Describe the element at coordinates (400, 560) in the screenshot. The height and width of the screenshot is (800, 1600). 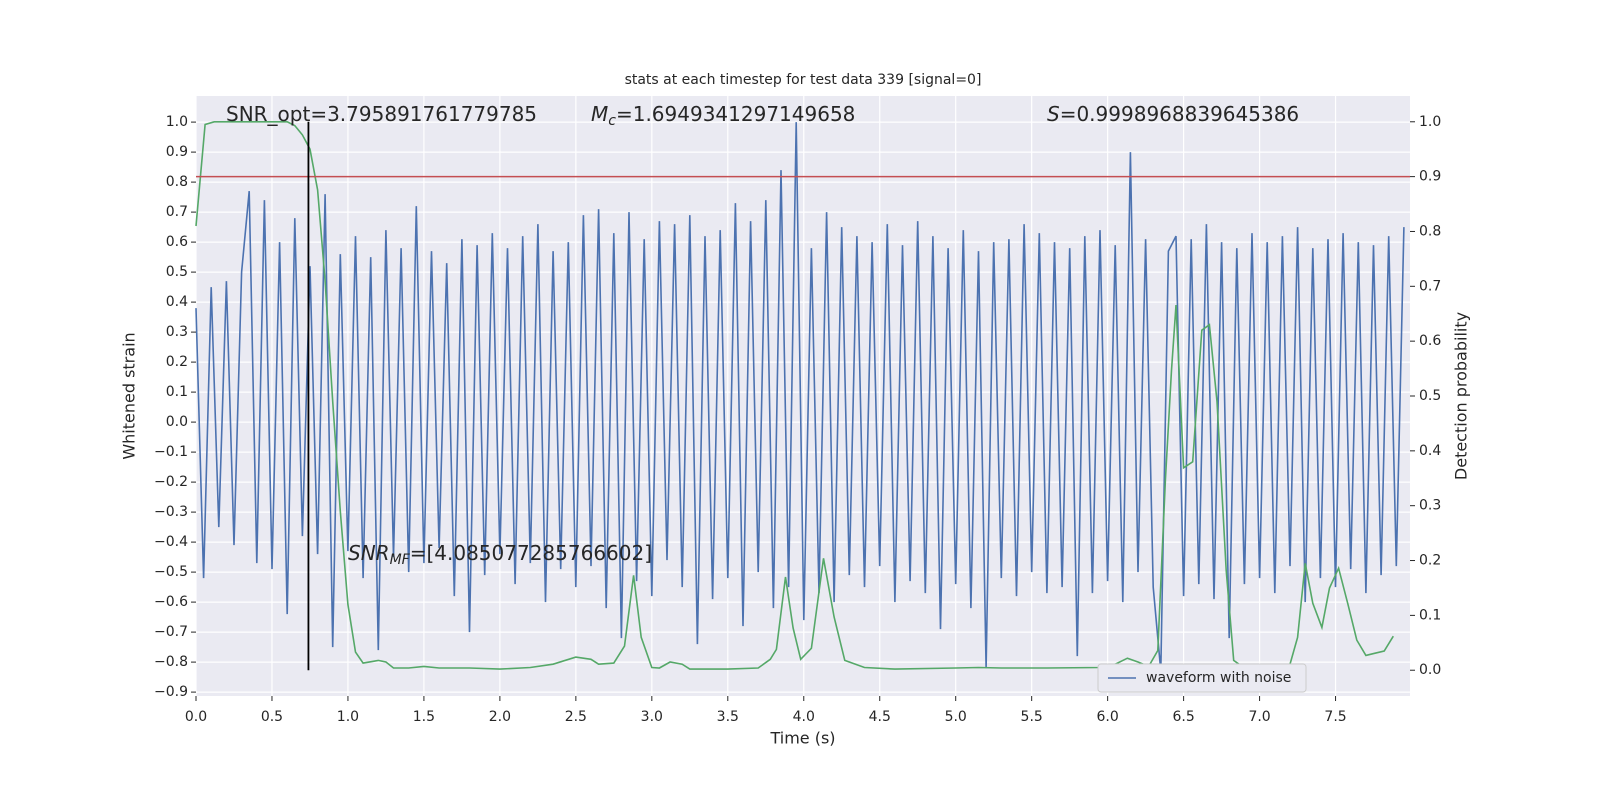
I see `annotation-sub: MF` at that location.